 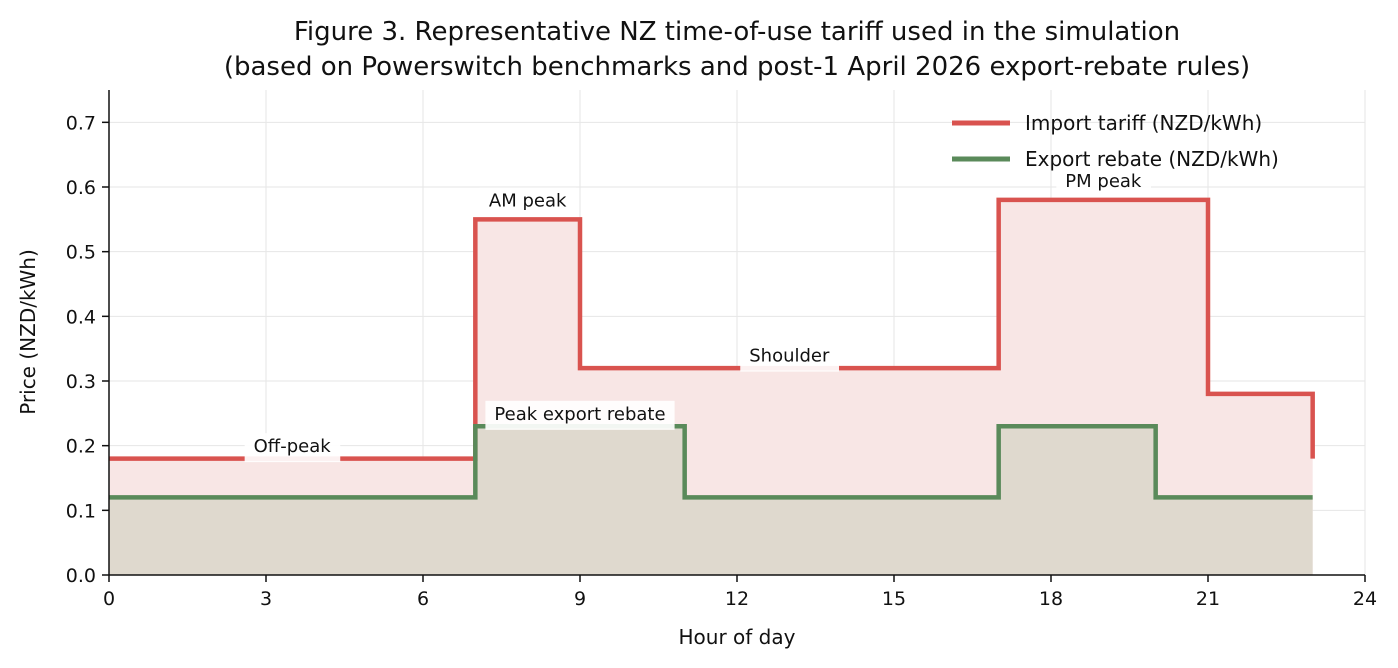 I want to click on annotation-label: Peak export rebate, so click(x=580, y=415).